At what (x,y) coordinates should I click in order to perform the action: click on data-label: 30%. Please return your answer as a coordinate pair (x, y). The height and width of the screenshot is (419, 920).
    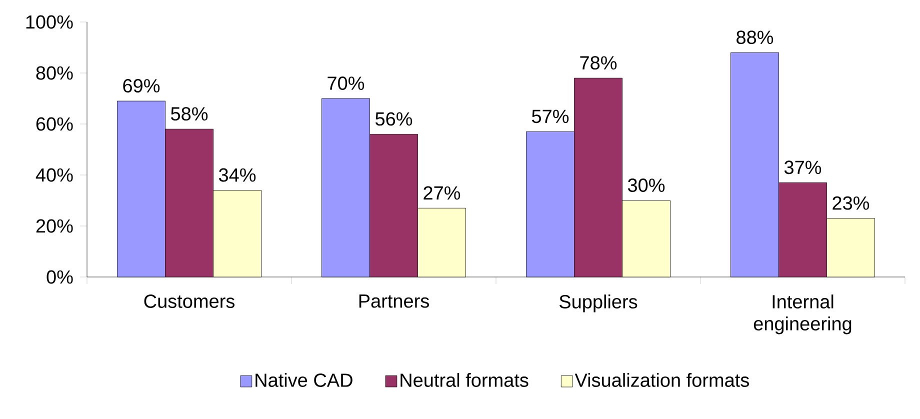
    Looking at the image, I should click on (646, 185).